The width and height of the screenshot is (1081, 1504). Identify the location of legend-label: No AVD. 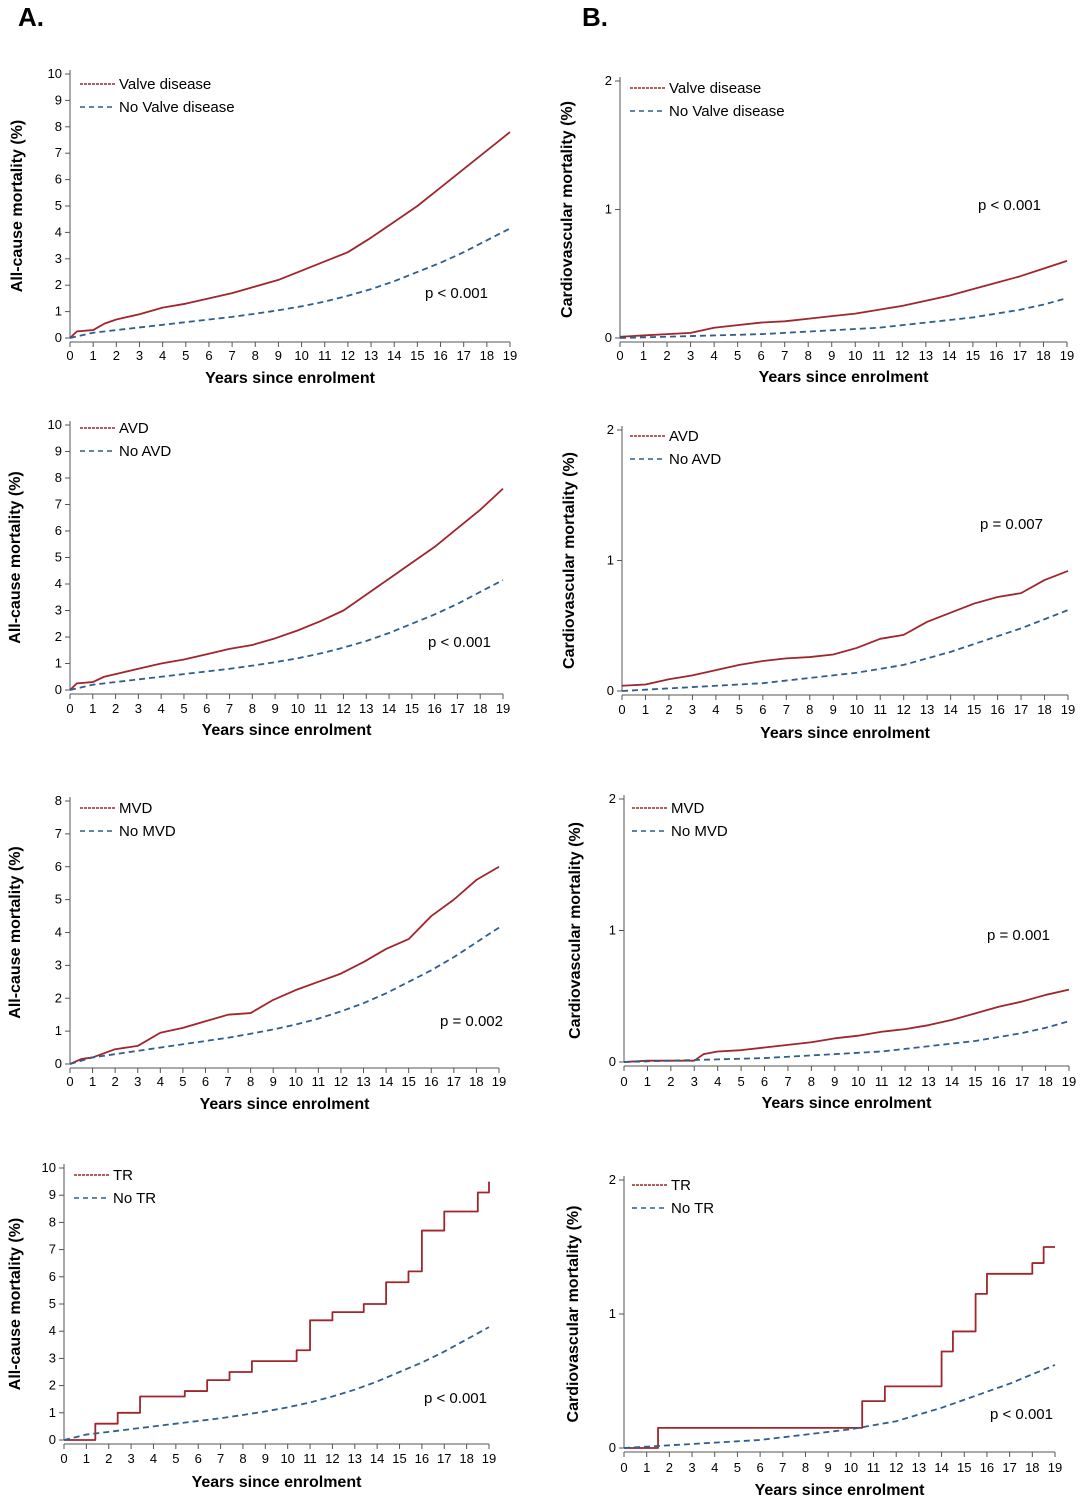
(145, 451).